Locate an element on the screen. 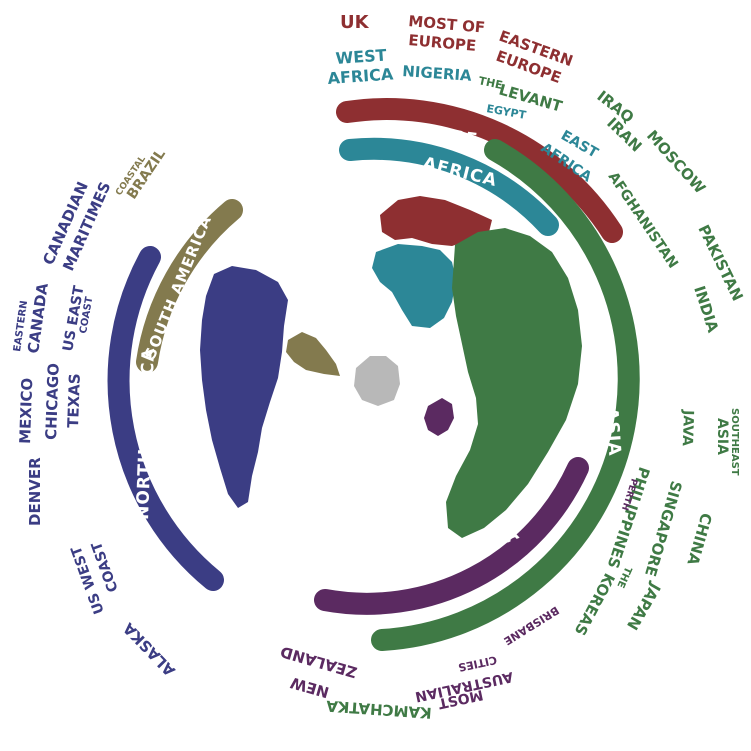 The width and height of the screenshot is (751, 751). label-the-levant-1: THE is located at coordinates (490, 83).